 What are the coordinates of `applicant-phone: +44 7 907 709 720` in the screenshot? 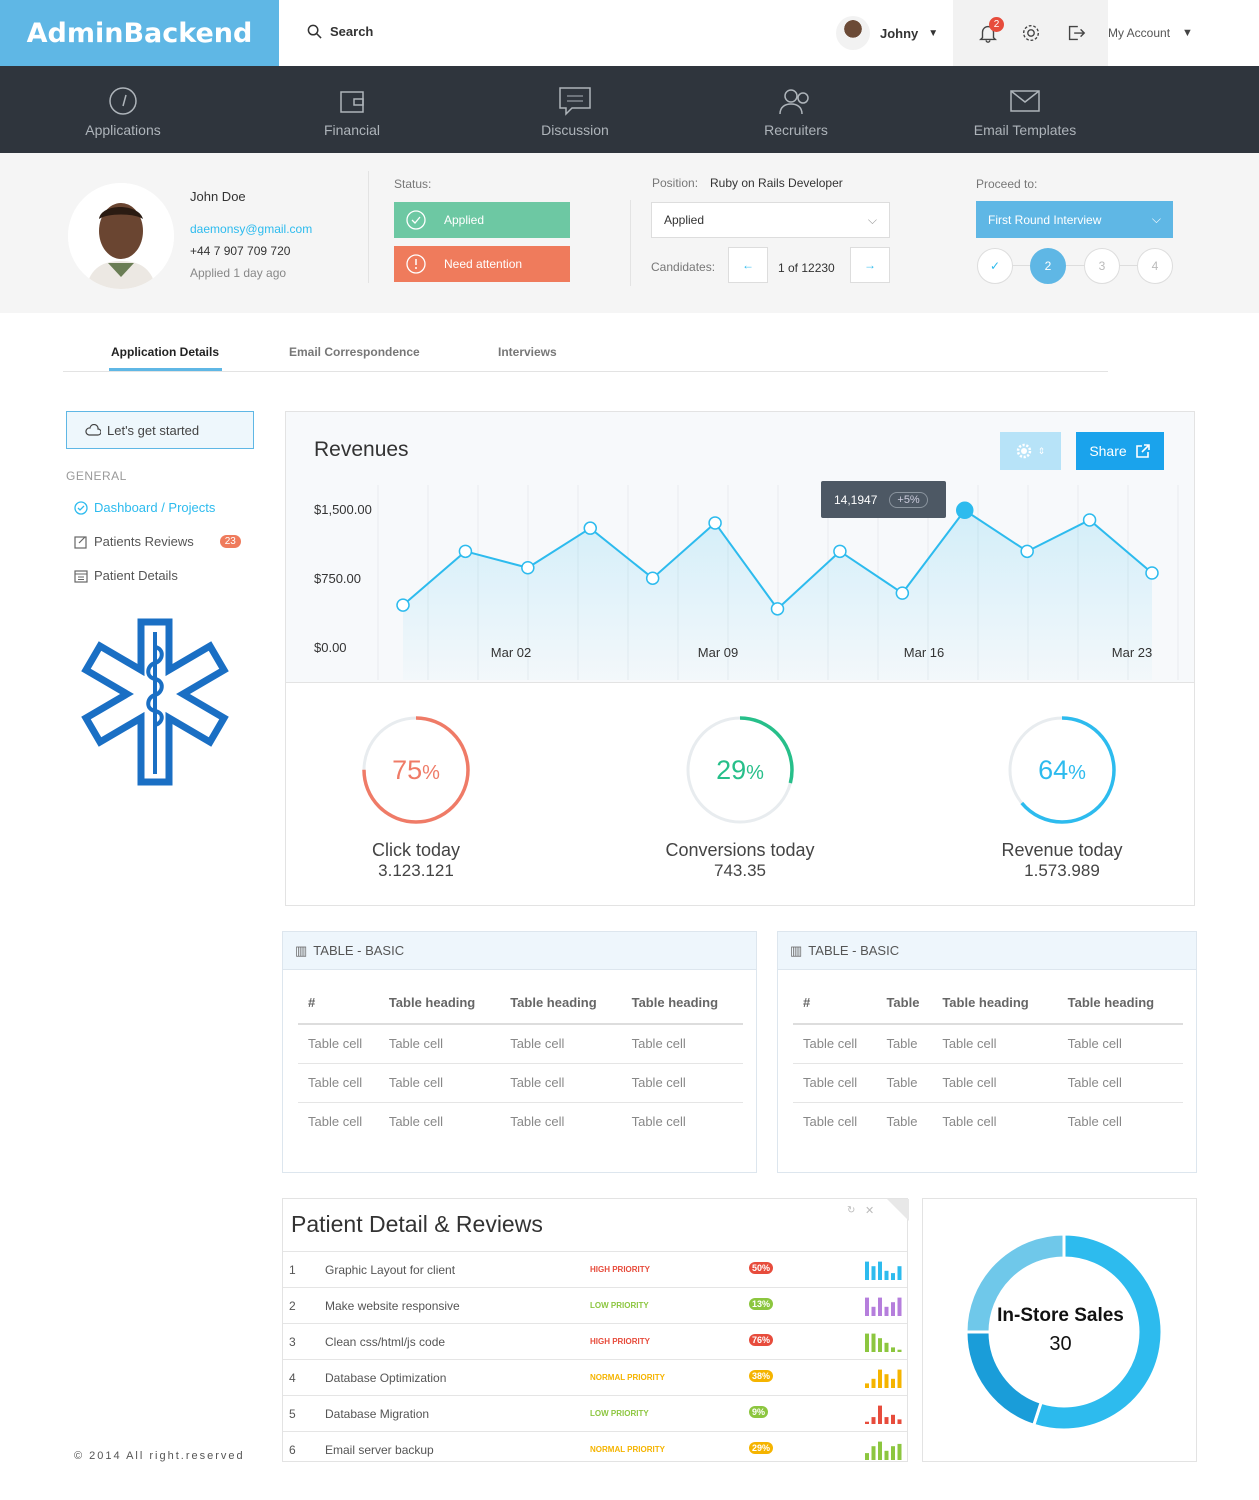 It's located at (240, 251).